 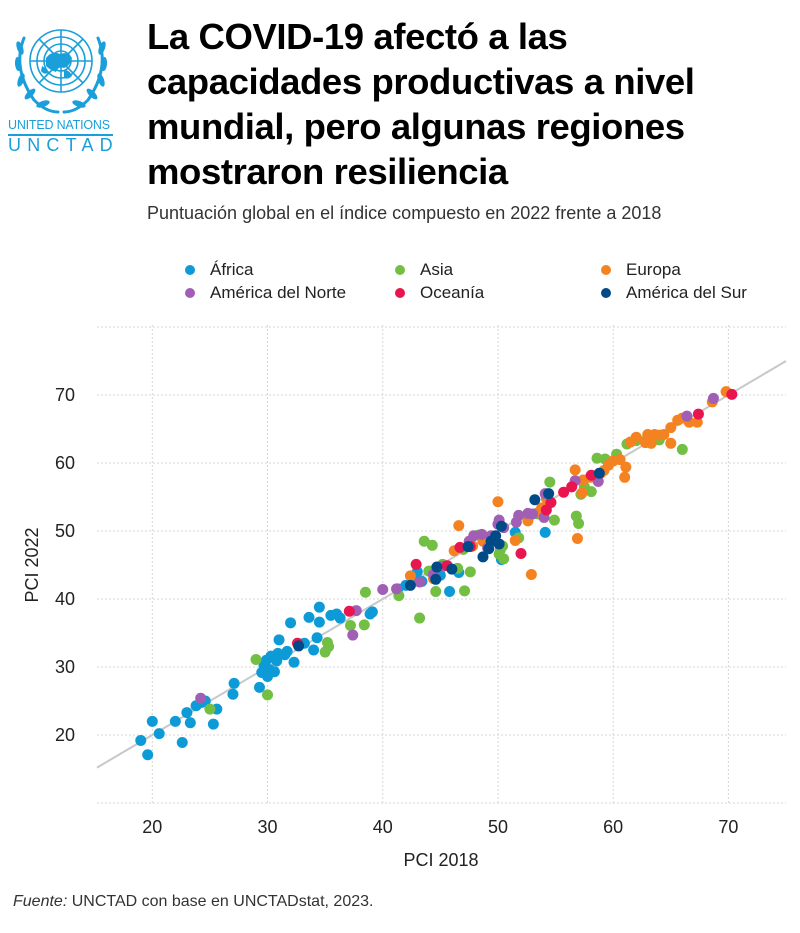 I want to click on x-tick-label: 40, so click(x=383, y=827).